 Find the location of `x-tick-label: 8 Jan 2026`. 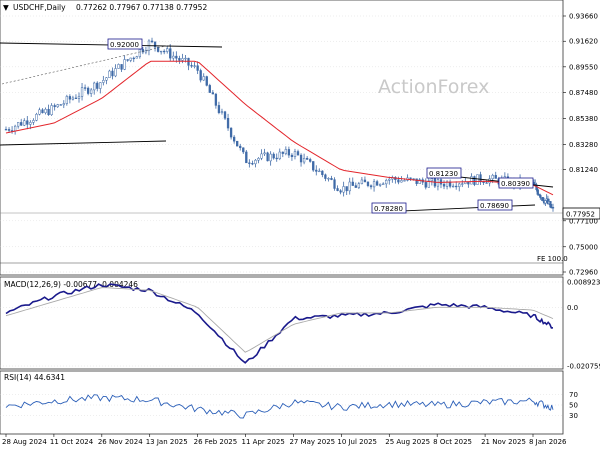

x-tick-label: 8 Jan 2026 is located at coordinates (548, 442).